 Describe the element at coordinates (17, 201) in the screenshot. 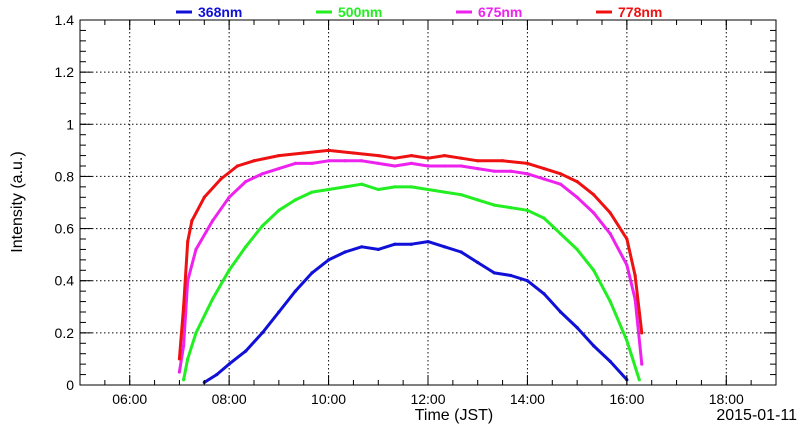

I see `y-axis-title: Intensity (a.u.)` at that location.